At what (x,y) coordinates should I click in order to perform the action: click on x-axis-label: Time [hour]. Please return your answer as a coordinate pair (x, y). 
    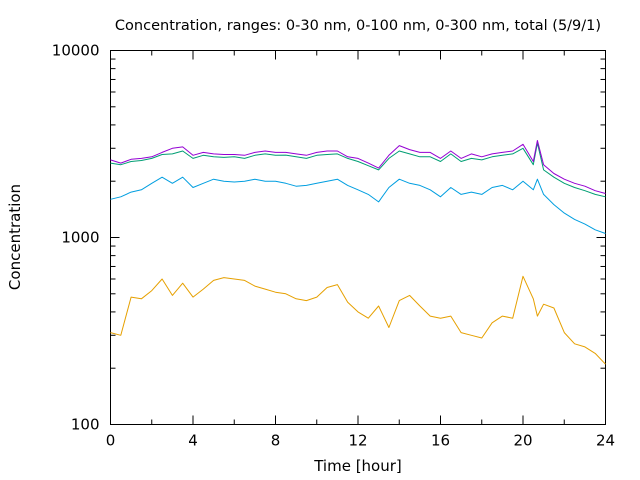
    Looking at the image, I should click on (357, 466).